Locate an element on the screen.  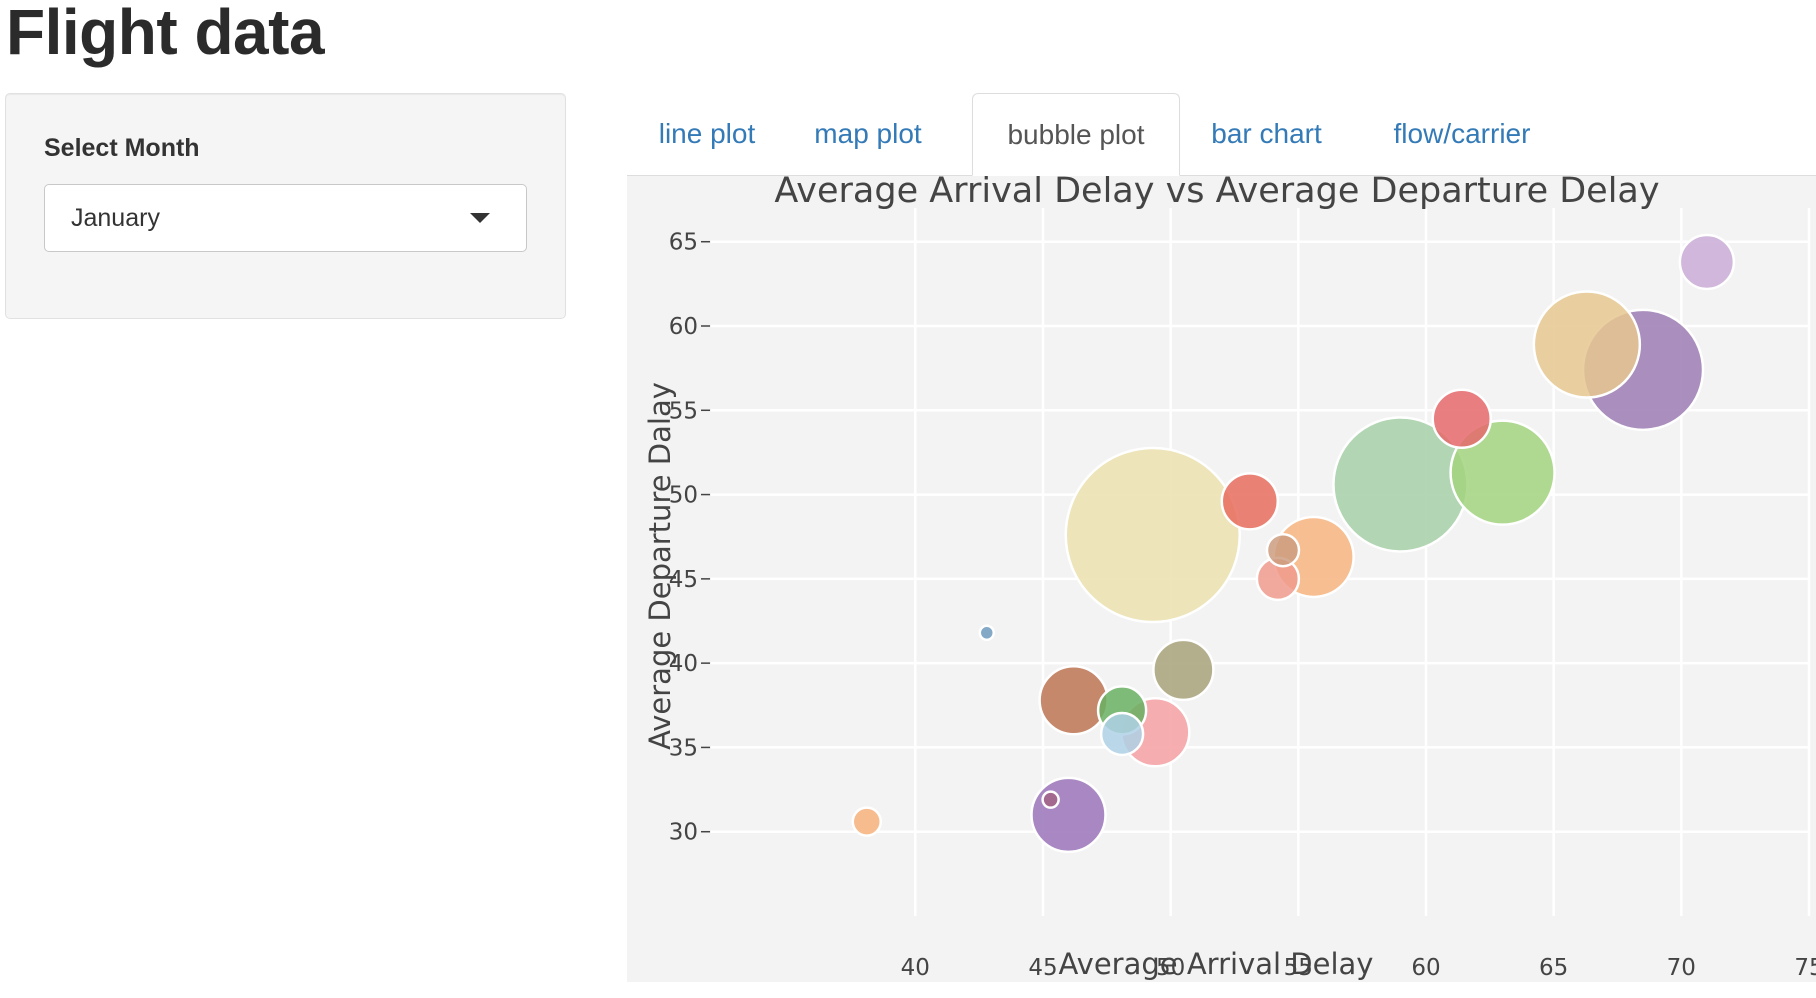
y-tick-label: 50 is located at coordinates (683, 496).